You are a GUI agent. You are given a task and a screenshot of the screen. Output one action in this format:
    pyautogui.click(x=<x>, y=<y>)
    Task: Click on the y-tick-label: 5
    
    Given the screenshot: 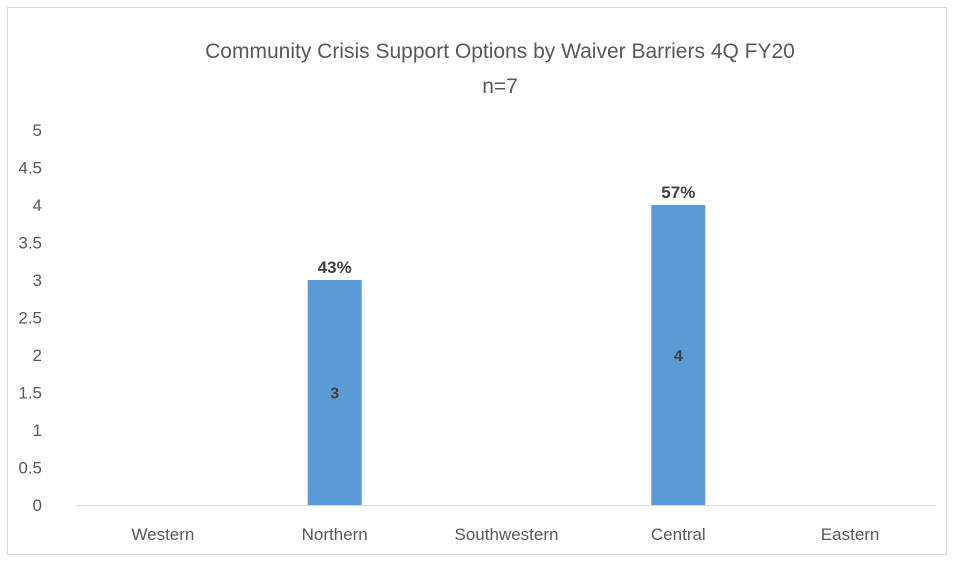 What is the action you would take?
    pyautogui.click(x=37, y=130)
    